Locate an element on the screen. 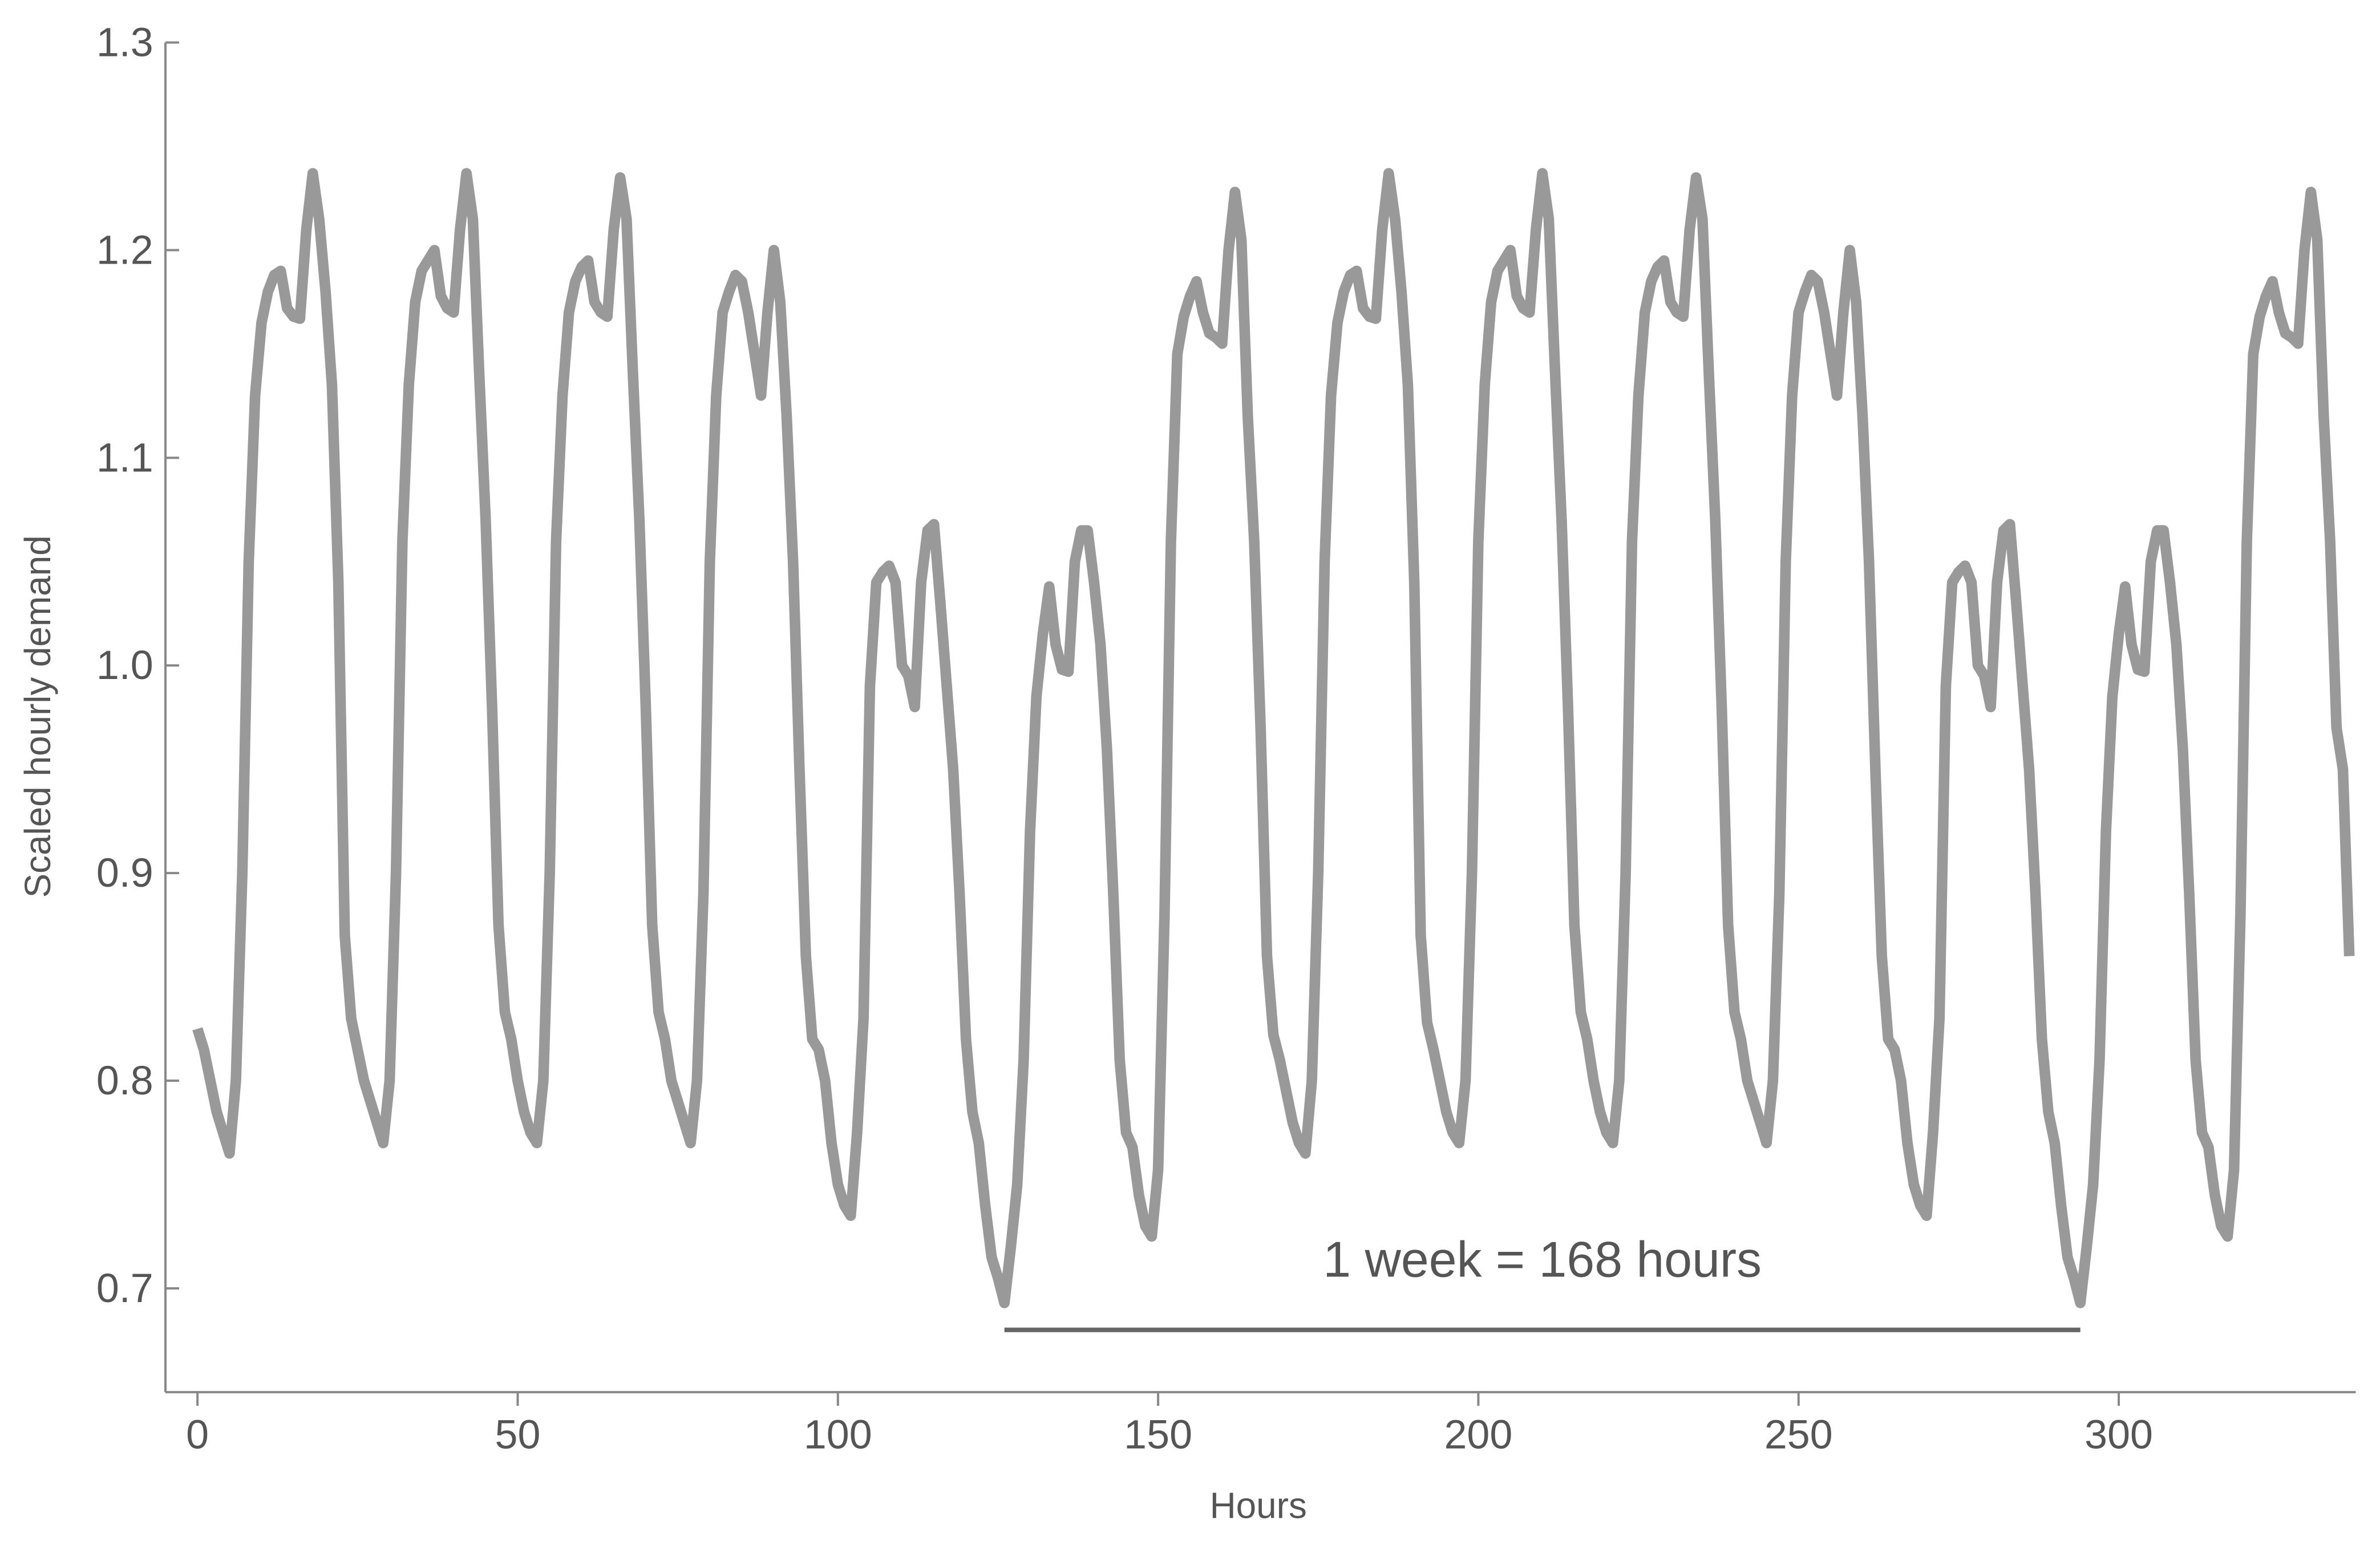 The width and height of the screenshot is (2380, 1544). y-tick-label: 0.8 is located at coordinates (124, 1081).